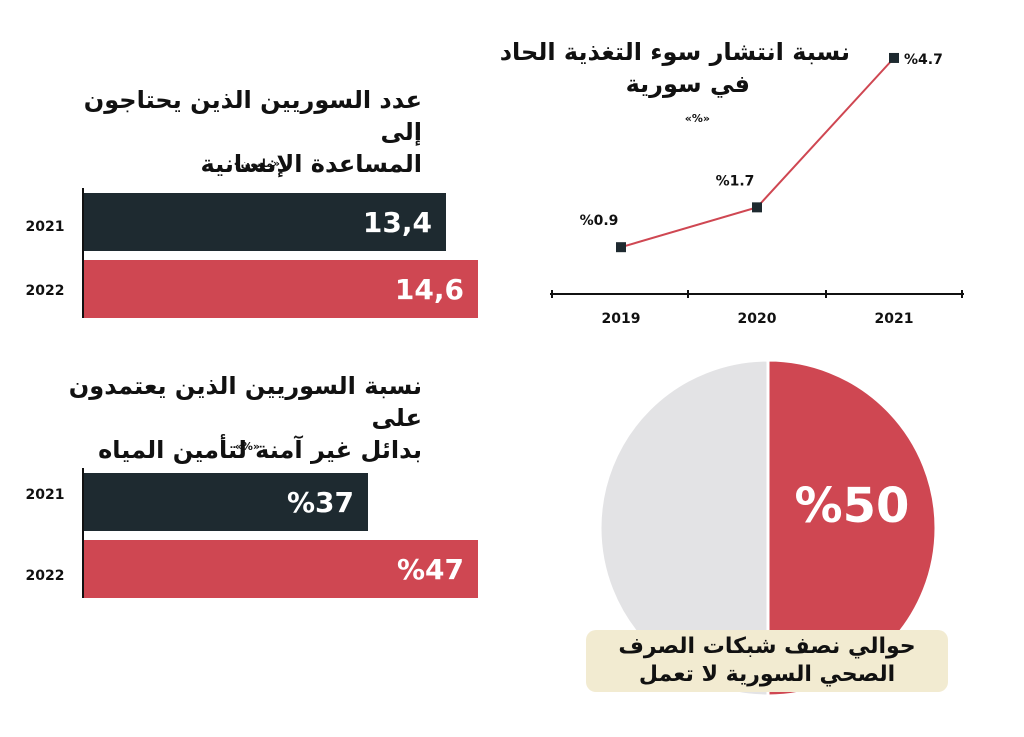  I want to click on bar-chart-2-value-2022: %47, so click(430, 569).